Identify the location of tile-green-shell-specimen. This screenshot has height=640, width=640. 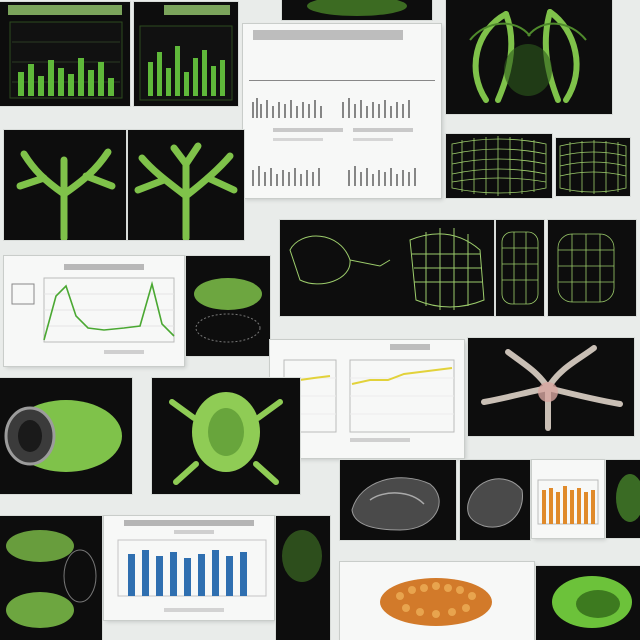
(66, 436).